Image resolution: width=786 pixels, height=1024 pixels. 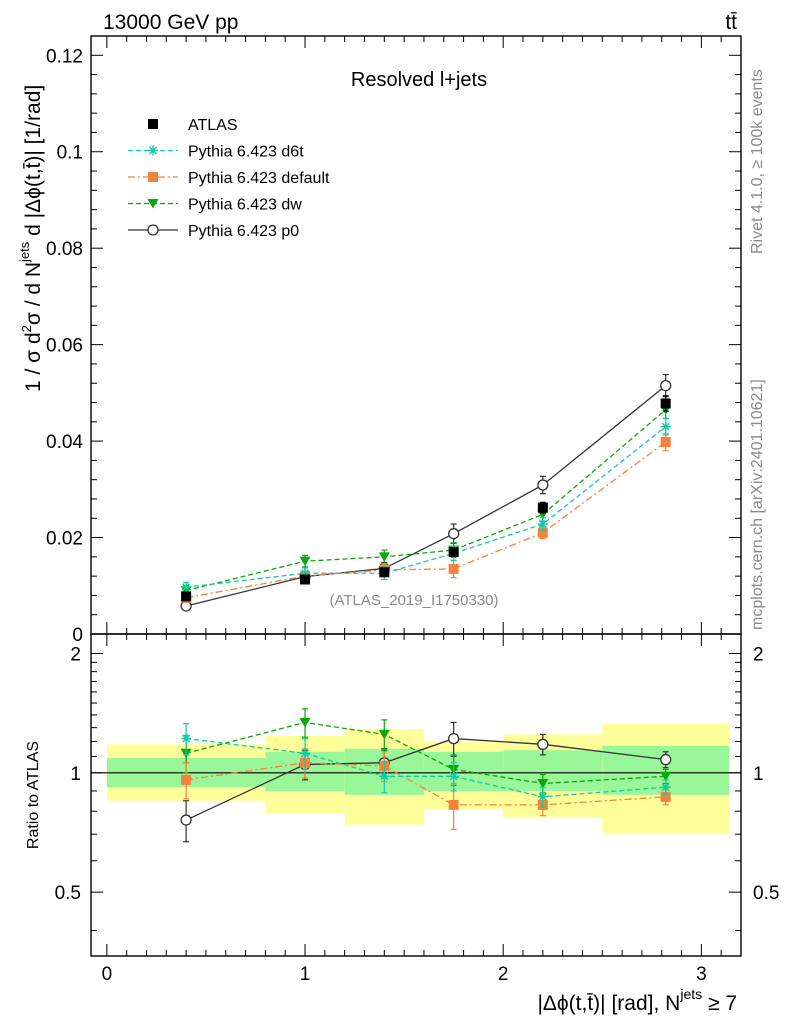 I want to click on ratio-y-tick-label: 0.5, so click(x=68, y=893).